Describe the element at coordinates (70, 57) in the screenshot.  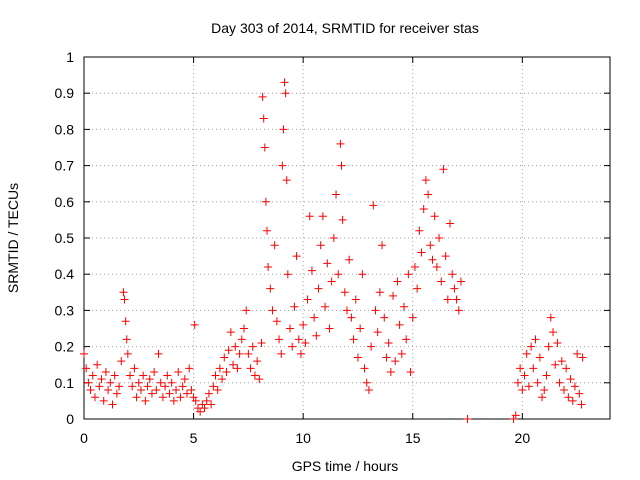
I see `y-tick-label: 1` at that location.